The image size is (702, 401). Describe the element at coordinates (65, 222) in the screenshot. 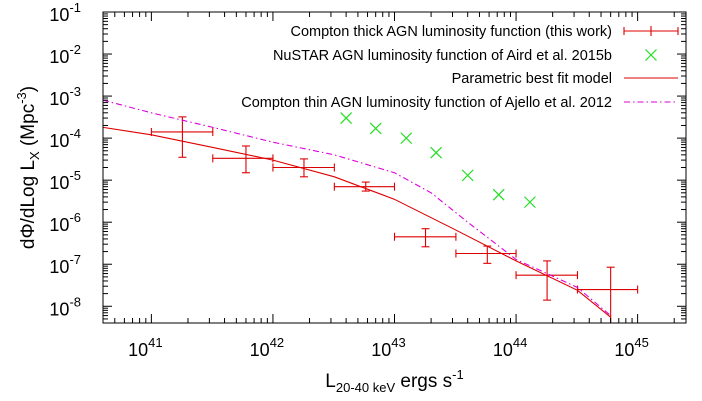

I see `y-tick-label: 10⁻⁶` at that location.